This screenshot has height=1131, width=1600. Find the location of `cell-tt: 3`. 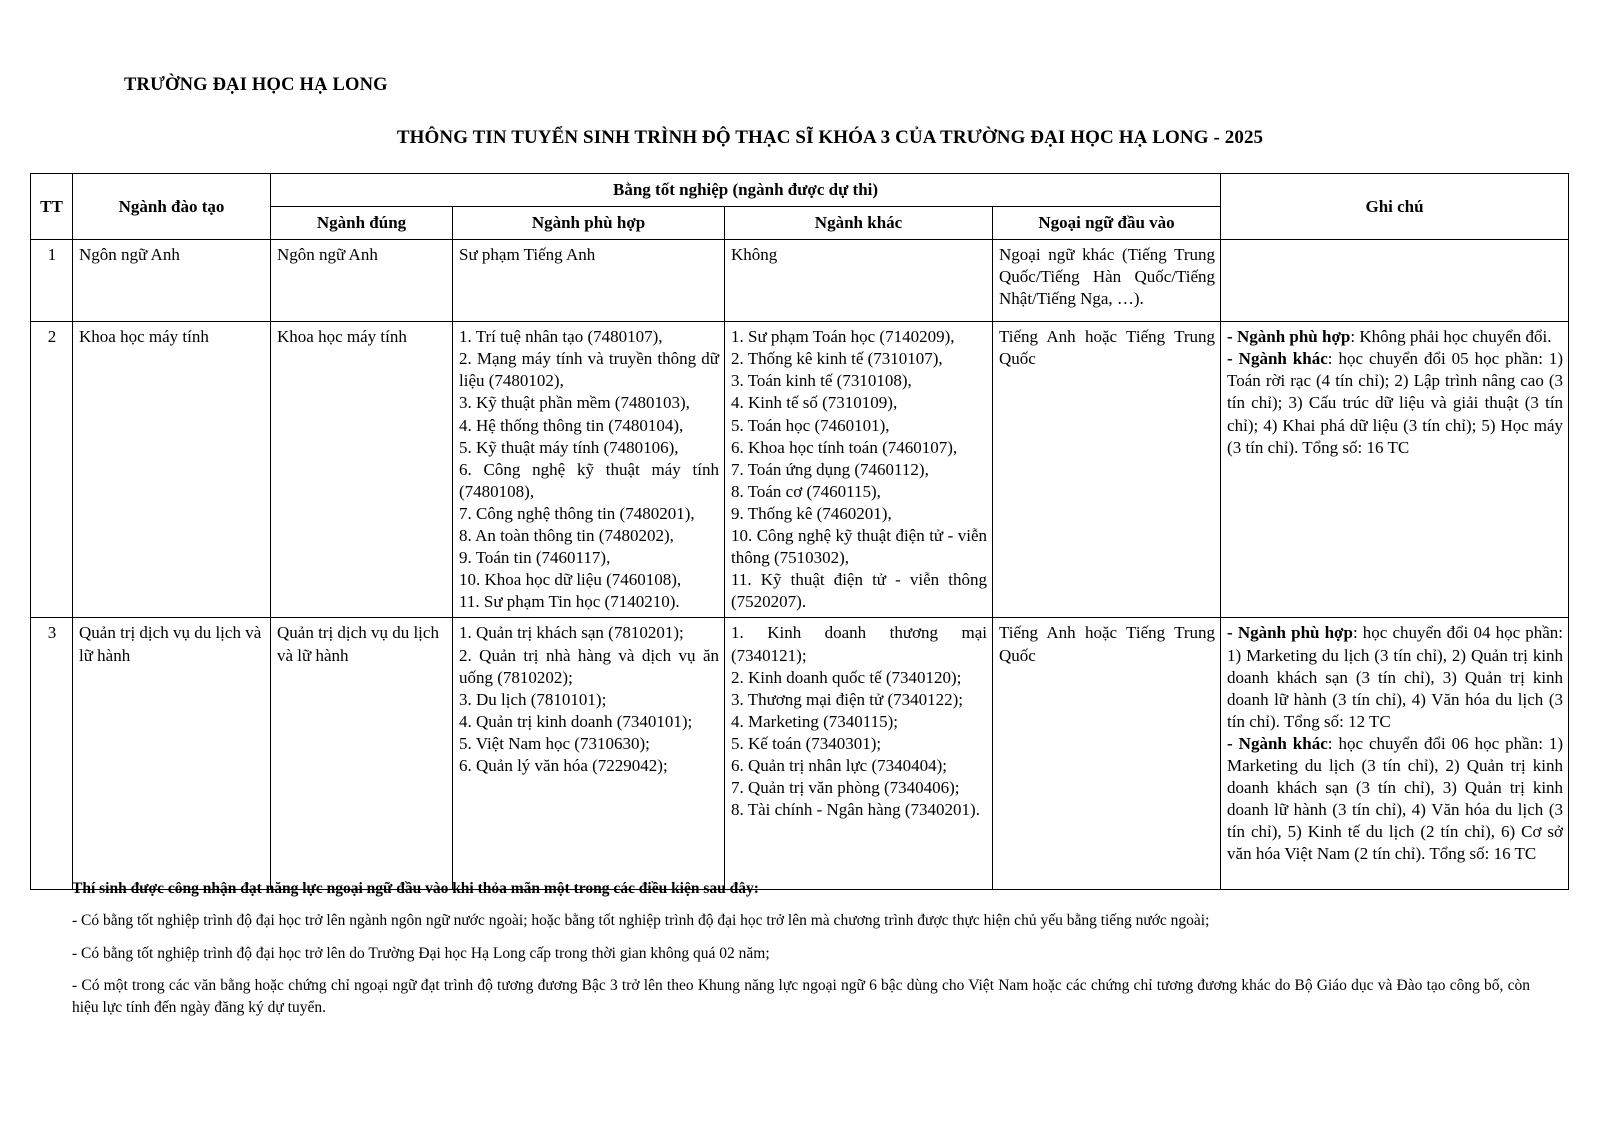

cell-tt: 3 is located at coordinates (51, 754).